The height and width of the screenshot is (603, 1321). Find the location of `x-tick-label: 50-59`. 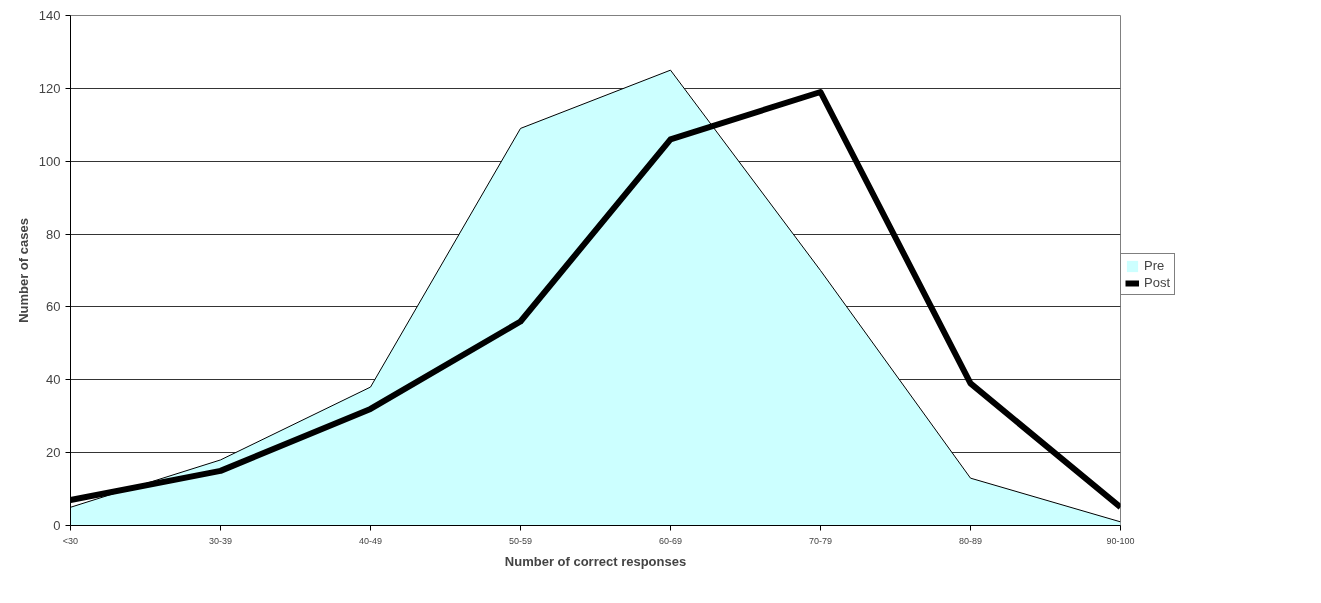

x-tick-label: 50-59 is located at coordinates (520, 540).